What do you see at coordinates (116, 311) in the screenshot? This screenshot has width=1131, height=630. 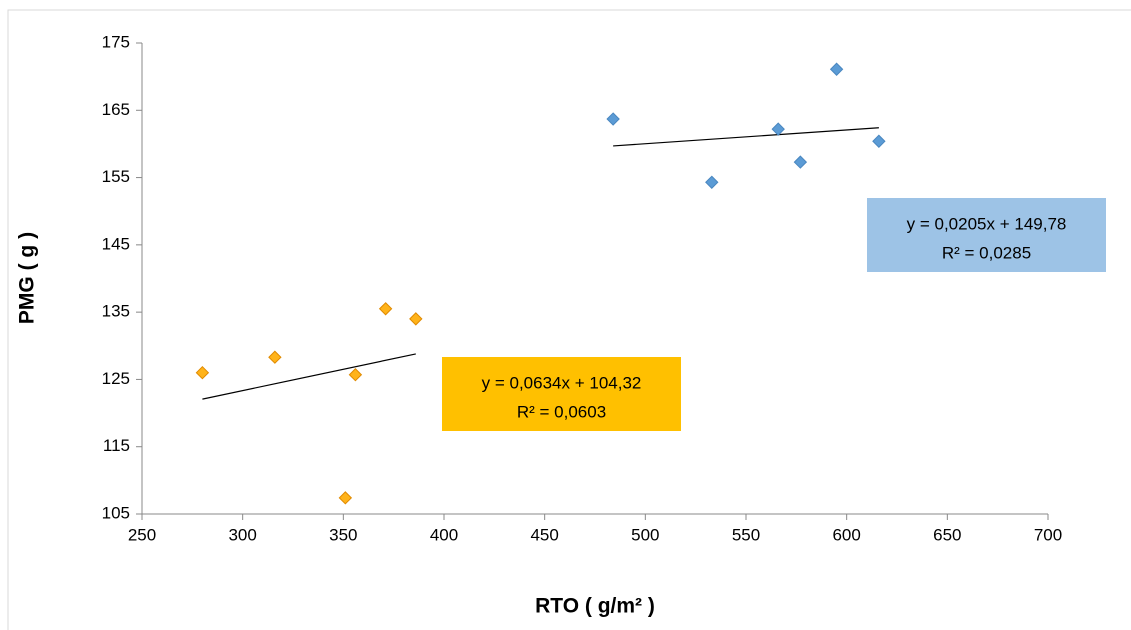 I see `y-tick-label: 135` at bounding box center [116, 311].